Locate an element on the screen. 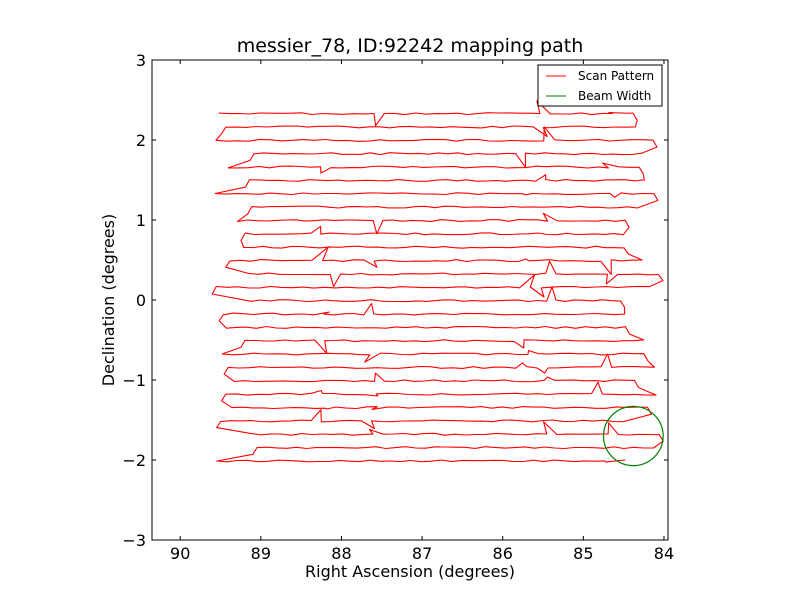 The width and height of the screenshot is (800, 600). x-tick-label: 85 is located at coordinates (583, 553).